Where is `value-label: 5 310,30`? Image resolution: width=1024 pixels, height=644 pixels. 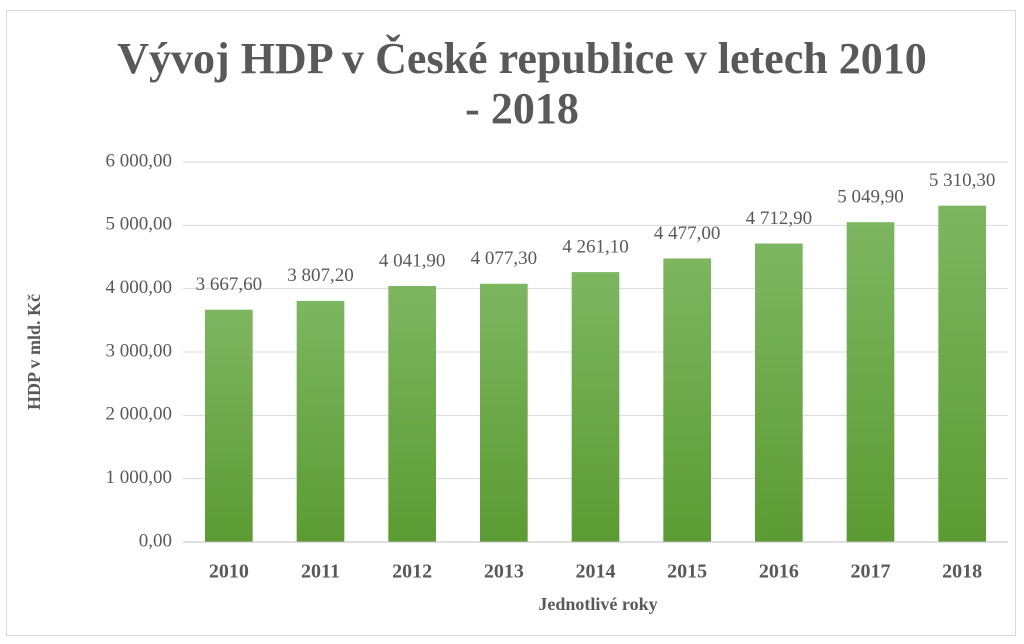
value-label: 5 310,30 is located at coordinates (962, 180).